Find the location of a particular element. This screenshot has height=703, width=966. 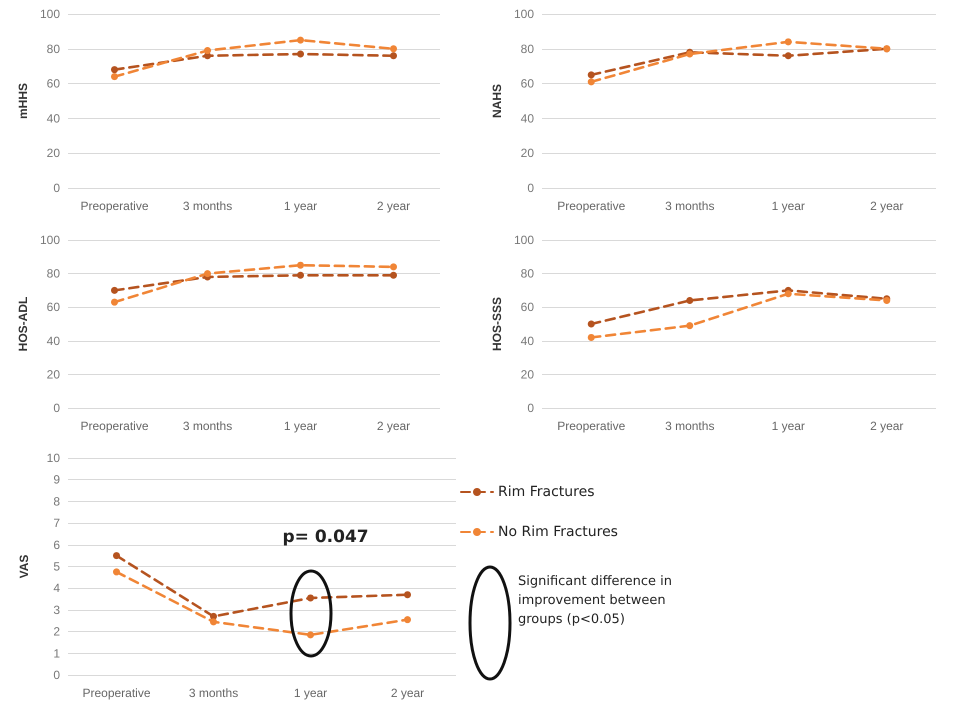

y-tick-label: 5 is located at coordinates (56, 567).